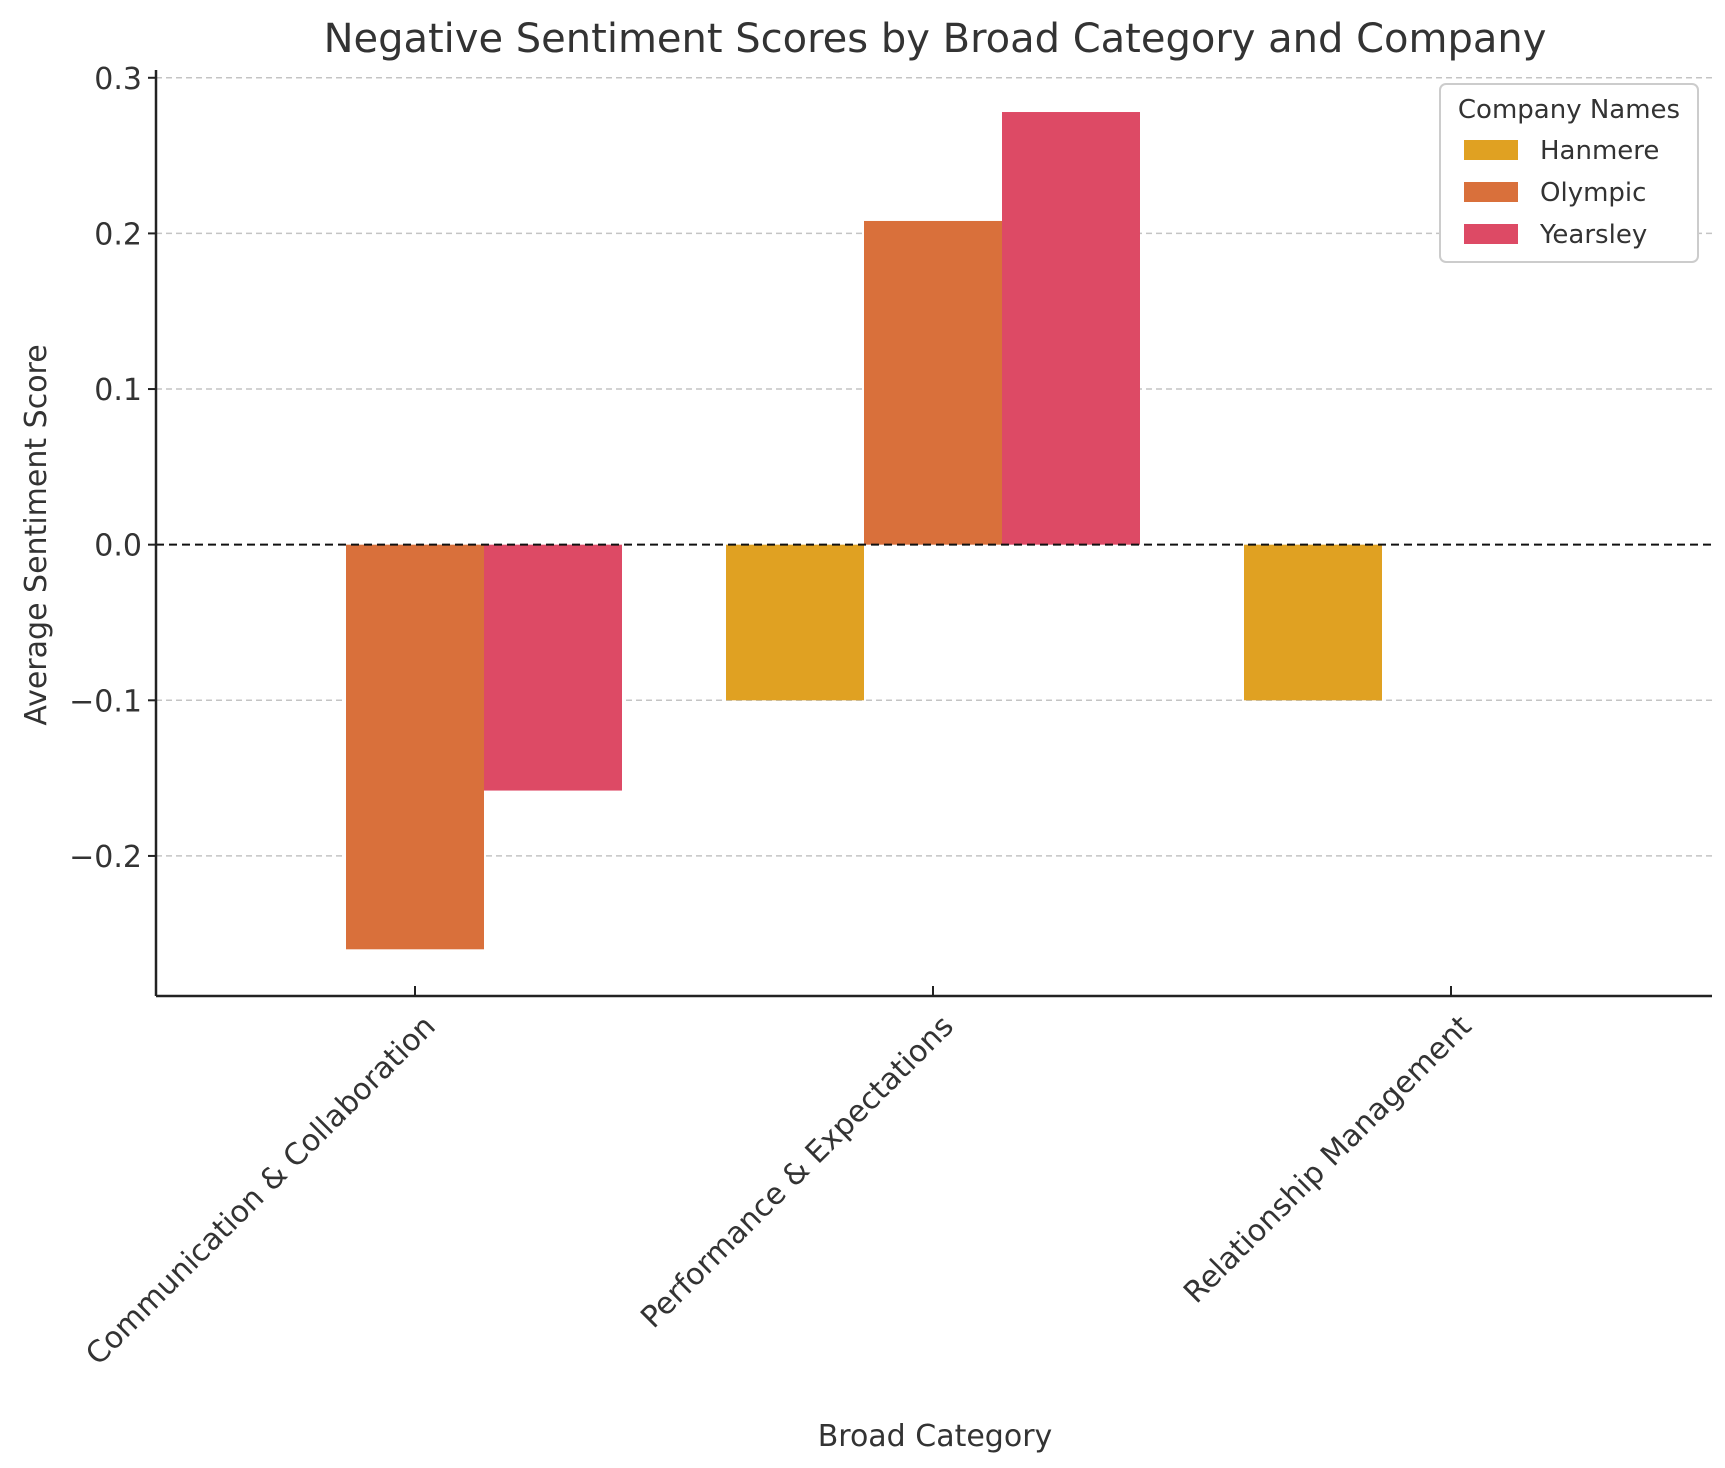  I want to click on legend-frame, so click(1569, 173).